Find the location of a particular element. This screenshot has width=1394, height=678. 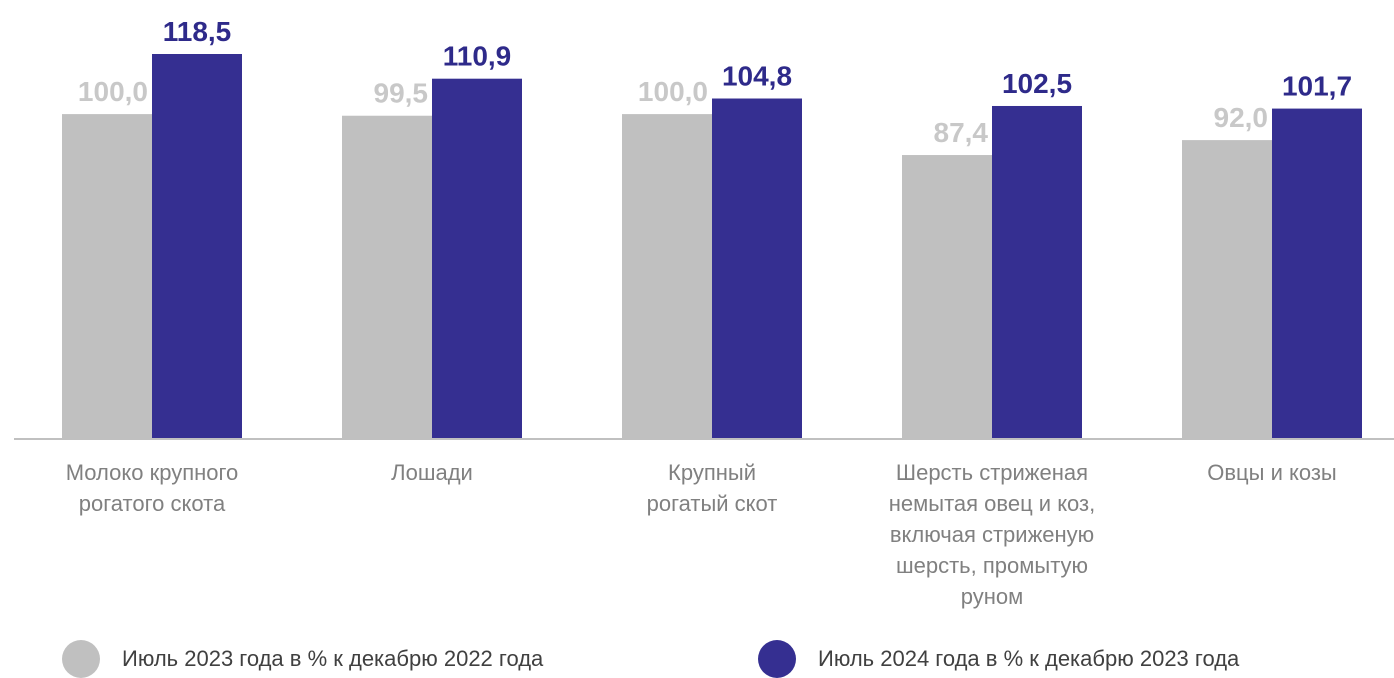

bar-s1-c5 is located at coordinates (1227, 289).